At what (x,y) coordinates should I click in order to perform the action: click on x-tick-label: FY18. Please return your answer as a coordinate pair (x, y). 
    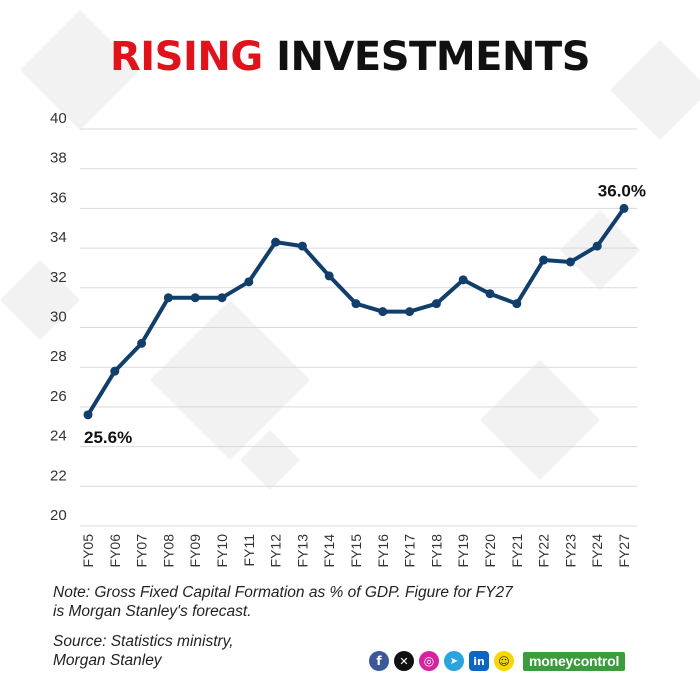
    Looking at the image, I should click on (436, 551).